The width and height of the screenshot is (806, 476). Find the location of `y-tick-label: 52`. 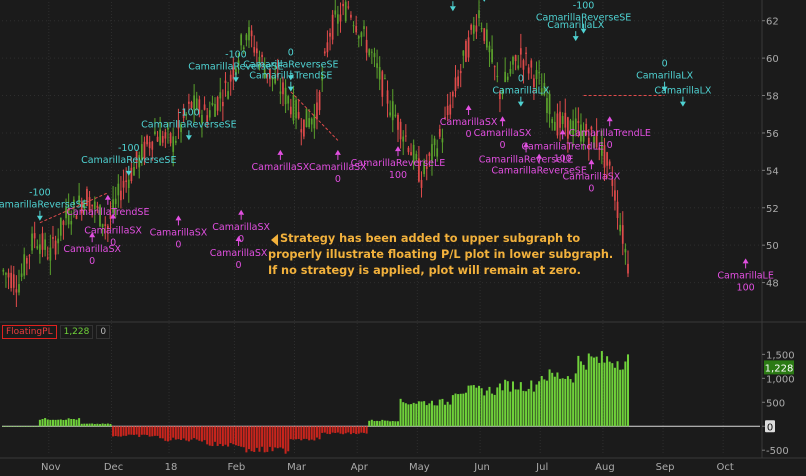

y-tick-label: 52 is located at coordinates (772, 209).